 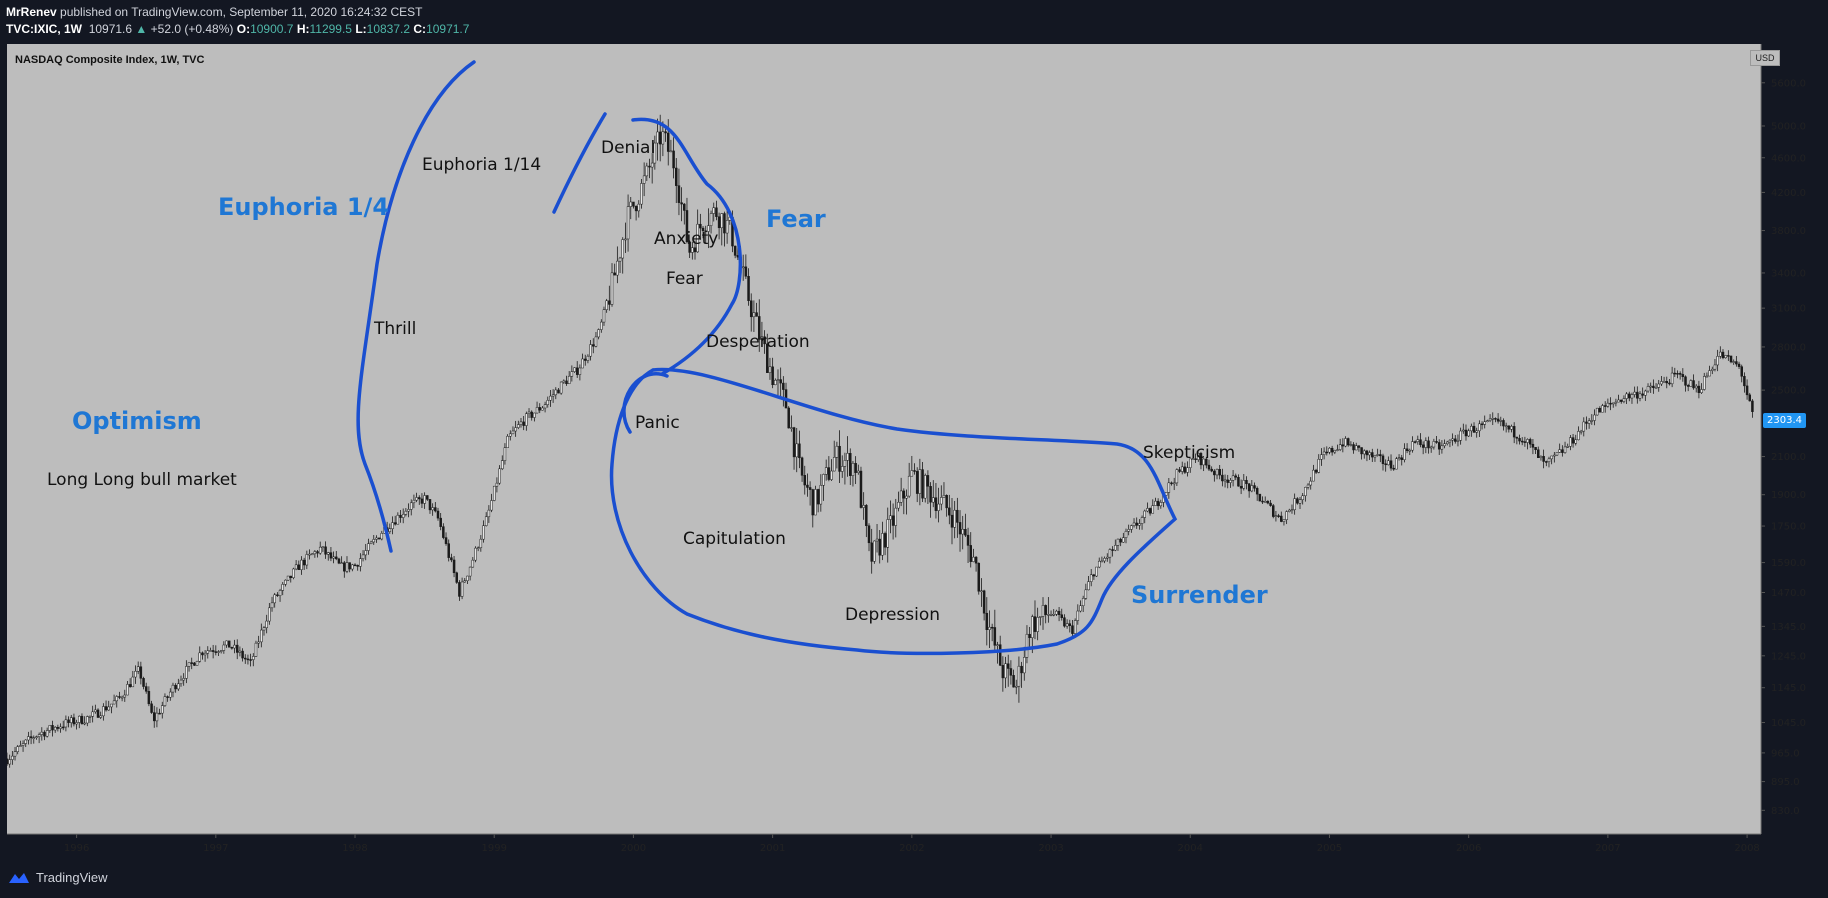 I want to click on symbol-label: TVC:IXIC, 1W, so click(x=44, y=29).